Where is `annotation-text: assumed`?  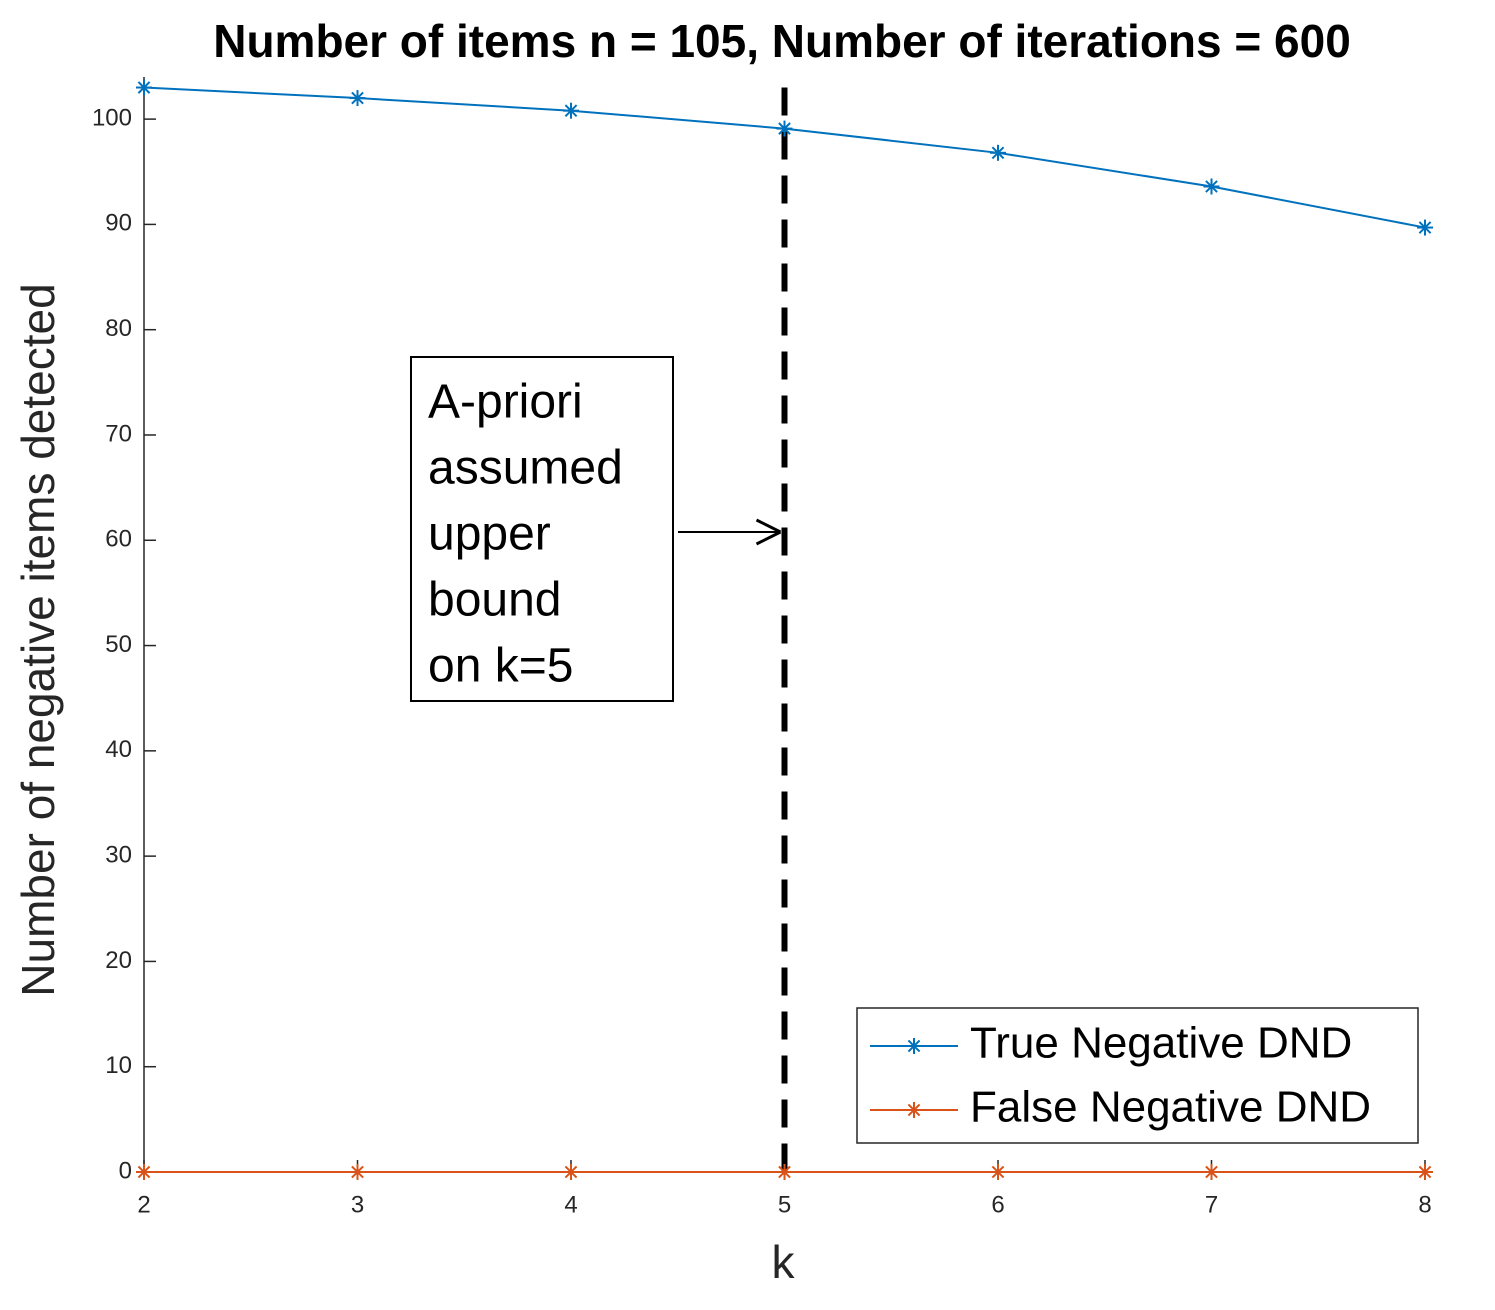
annotation-text: assumed is located at coordinates (525, 468).